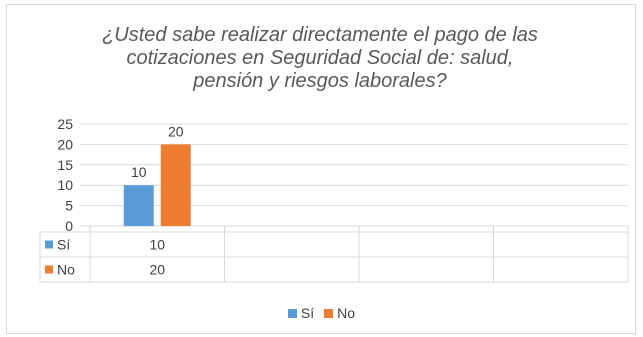 The height and width of the screenshot is (337, 643). Describe the element at coordinates (292, 313) in the screenshot. I see `legend-swatch-si` at that location.